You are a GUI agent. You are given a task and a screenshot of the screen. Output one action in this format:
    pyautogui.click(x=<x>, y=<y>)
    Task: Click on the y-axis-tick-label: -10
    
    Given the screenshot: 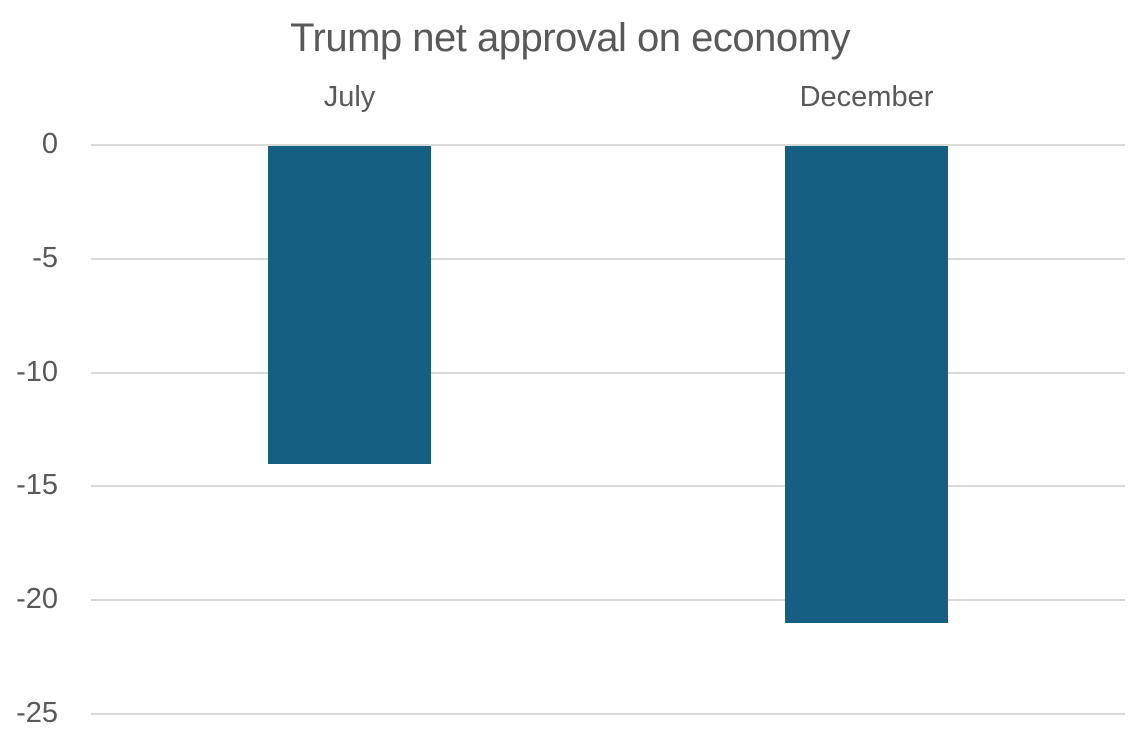 What is the action you would take?
    pyautogui.click(x=37, y=371)
    